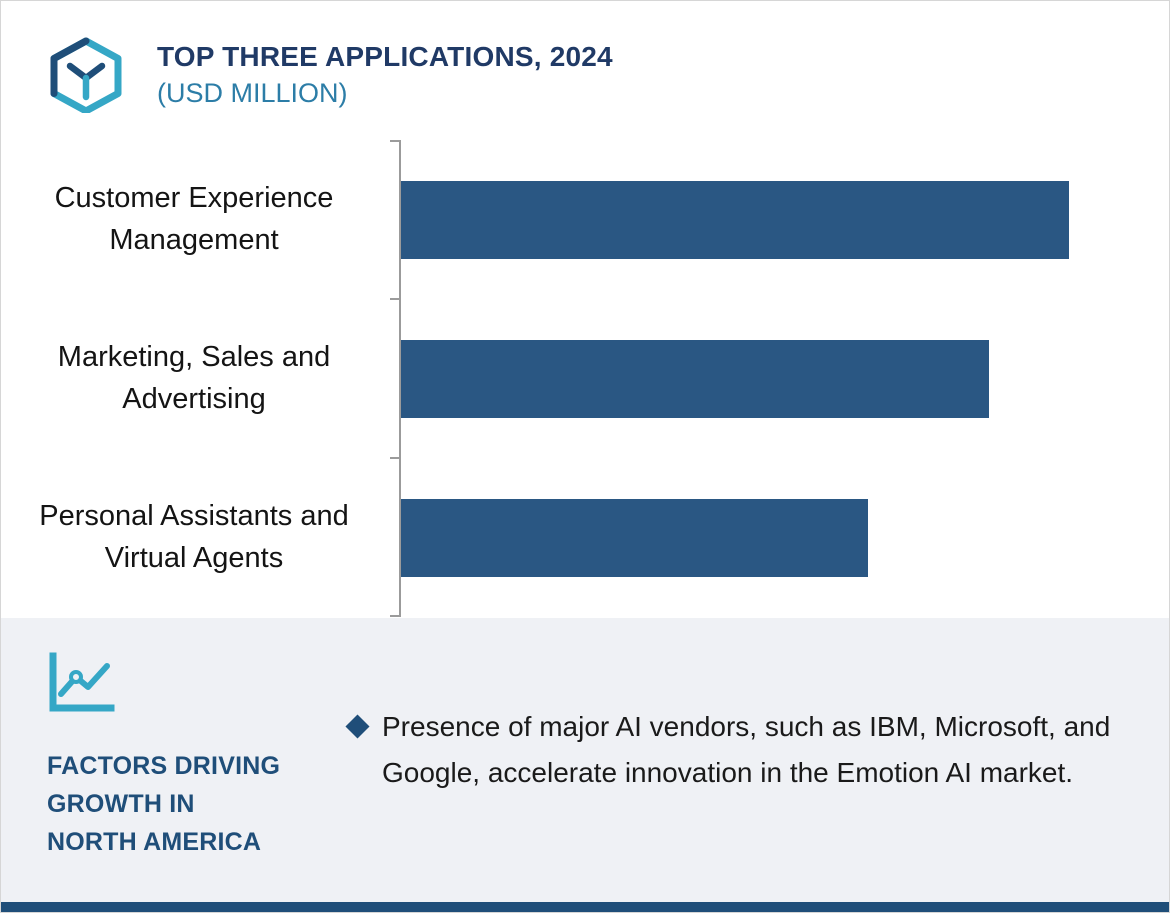  I want to click on factors-column: FACTORS DRIVING GROWTH IN NORTH AMERICA, so click(198, 777).